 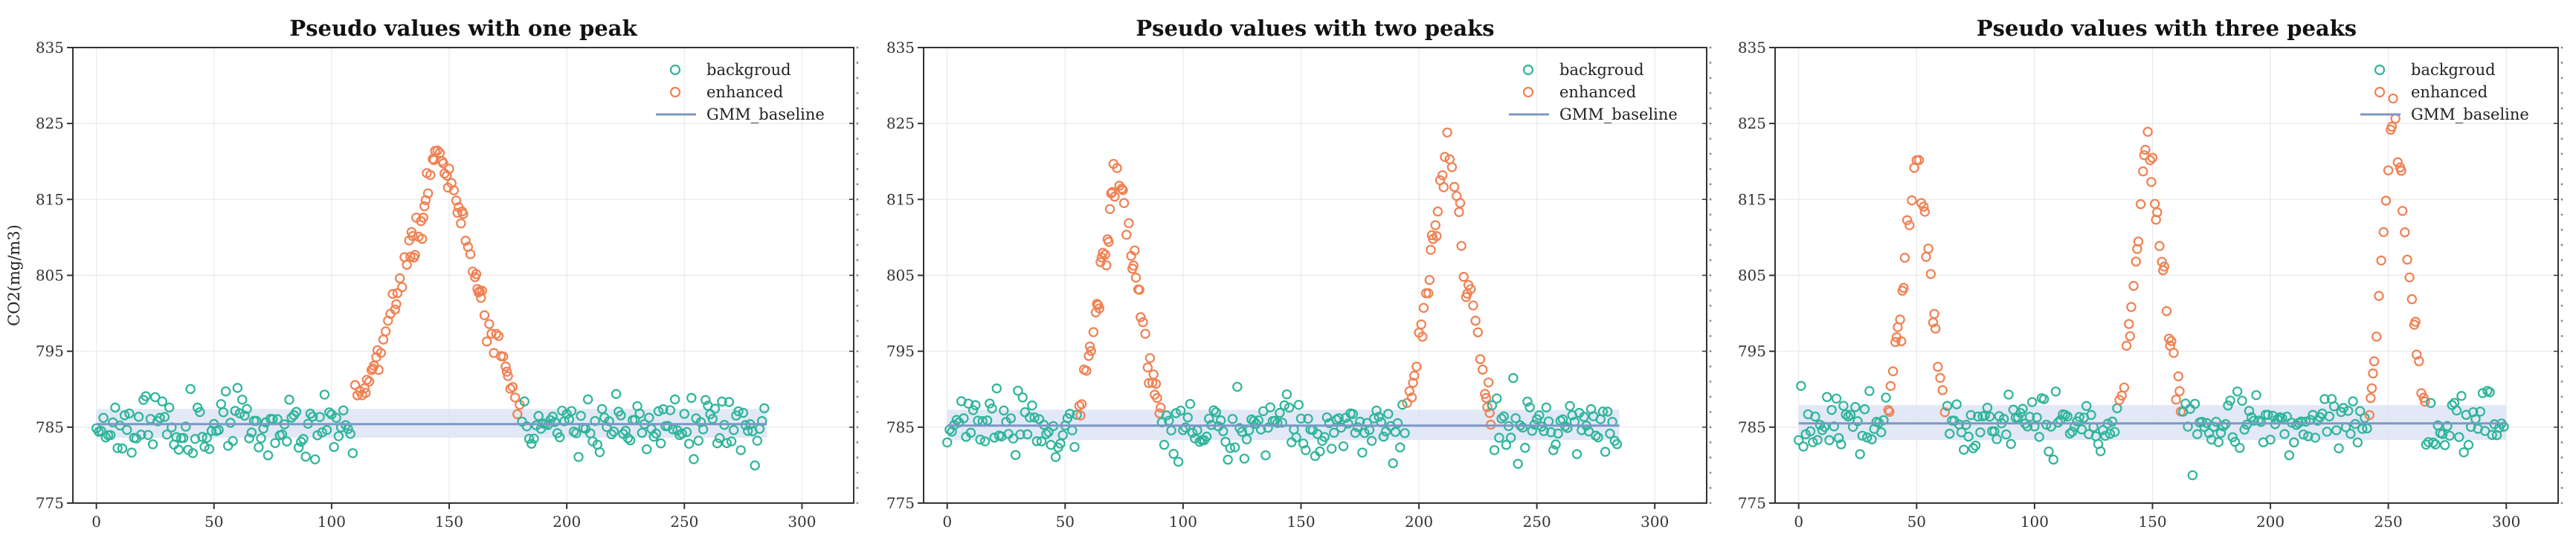 What do you see at coordinates (1528, 70) in the screenshot?
I see `legend-marker-background` at bounding box center [1528, 70].